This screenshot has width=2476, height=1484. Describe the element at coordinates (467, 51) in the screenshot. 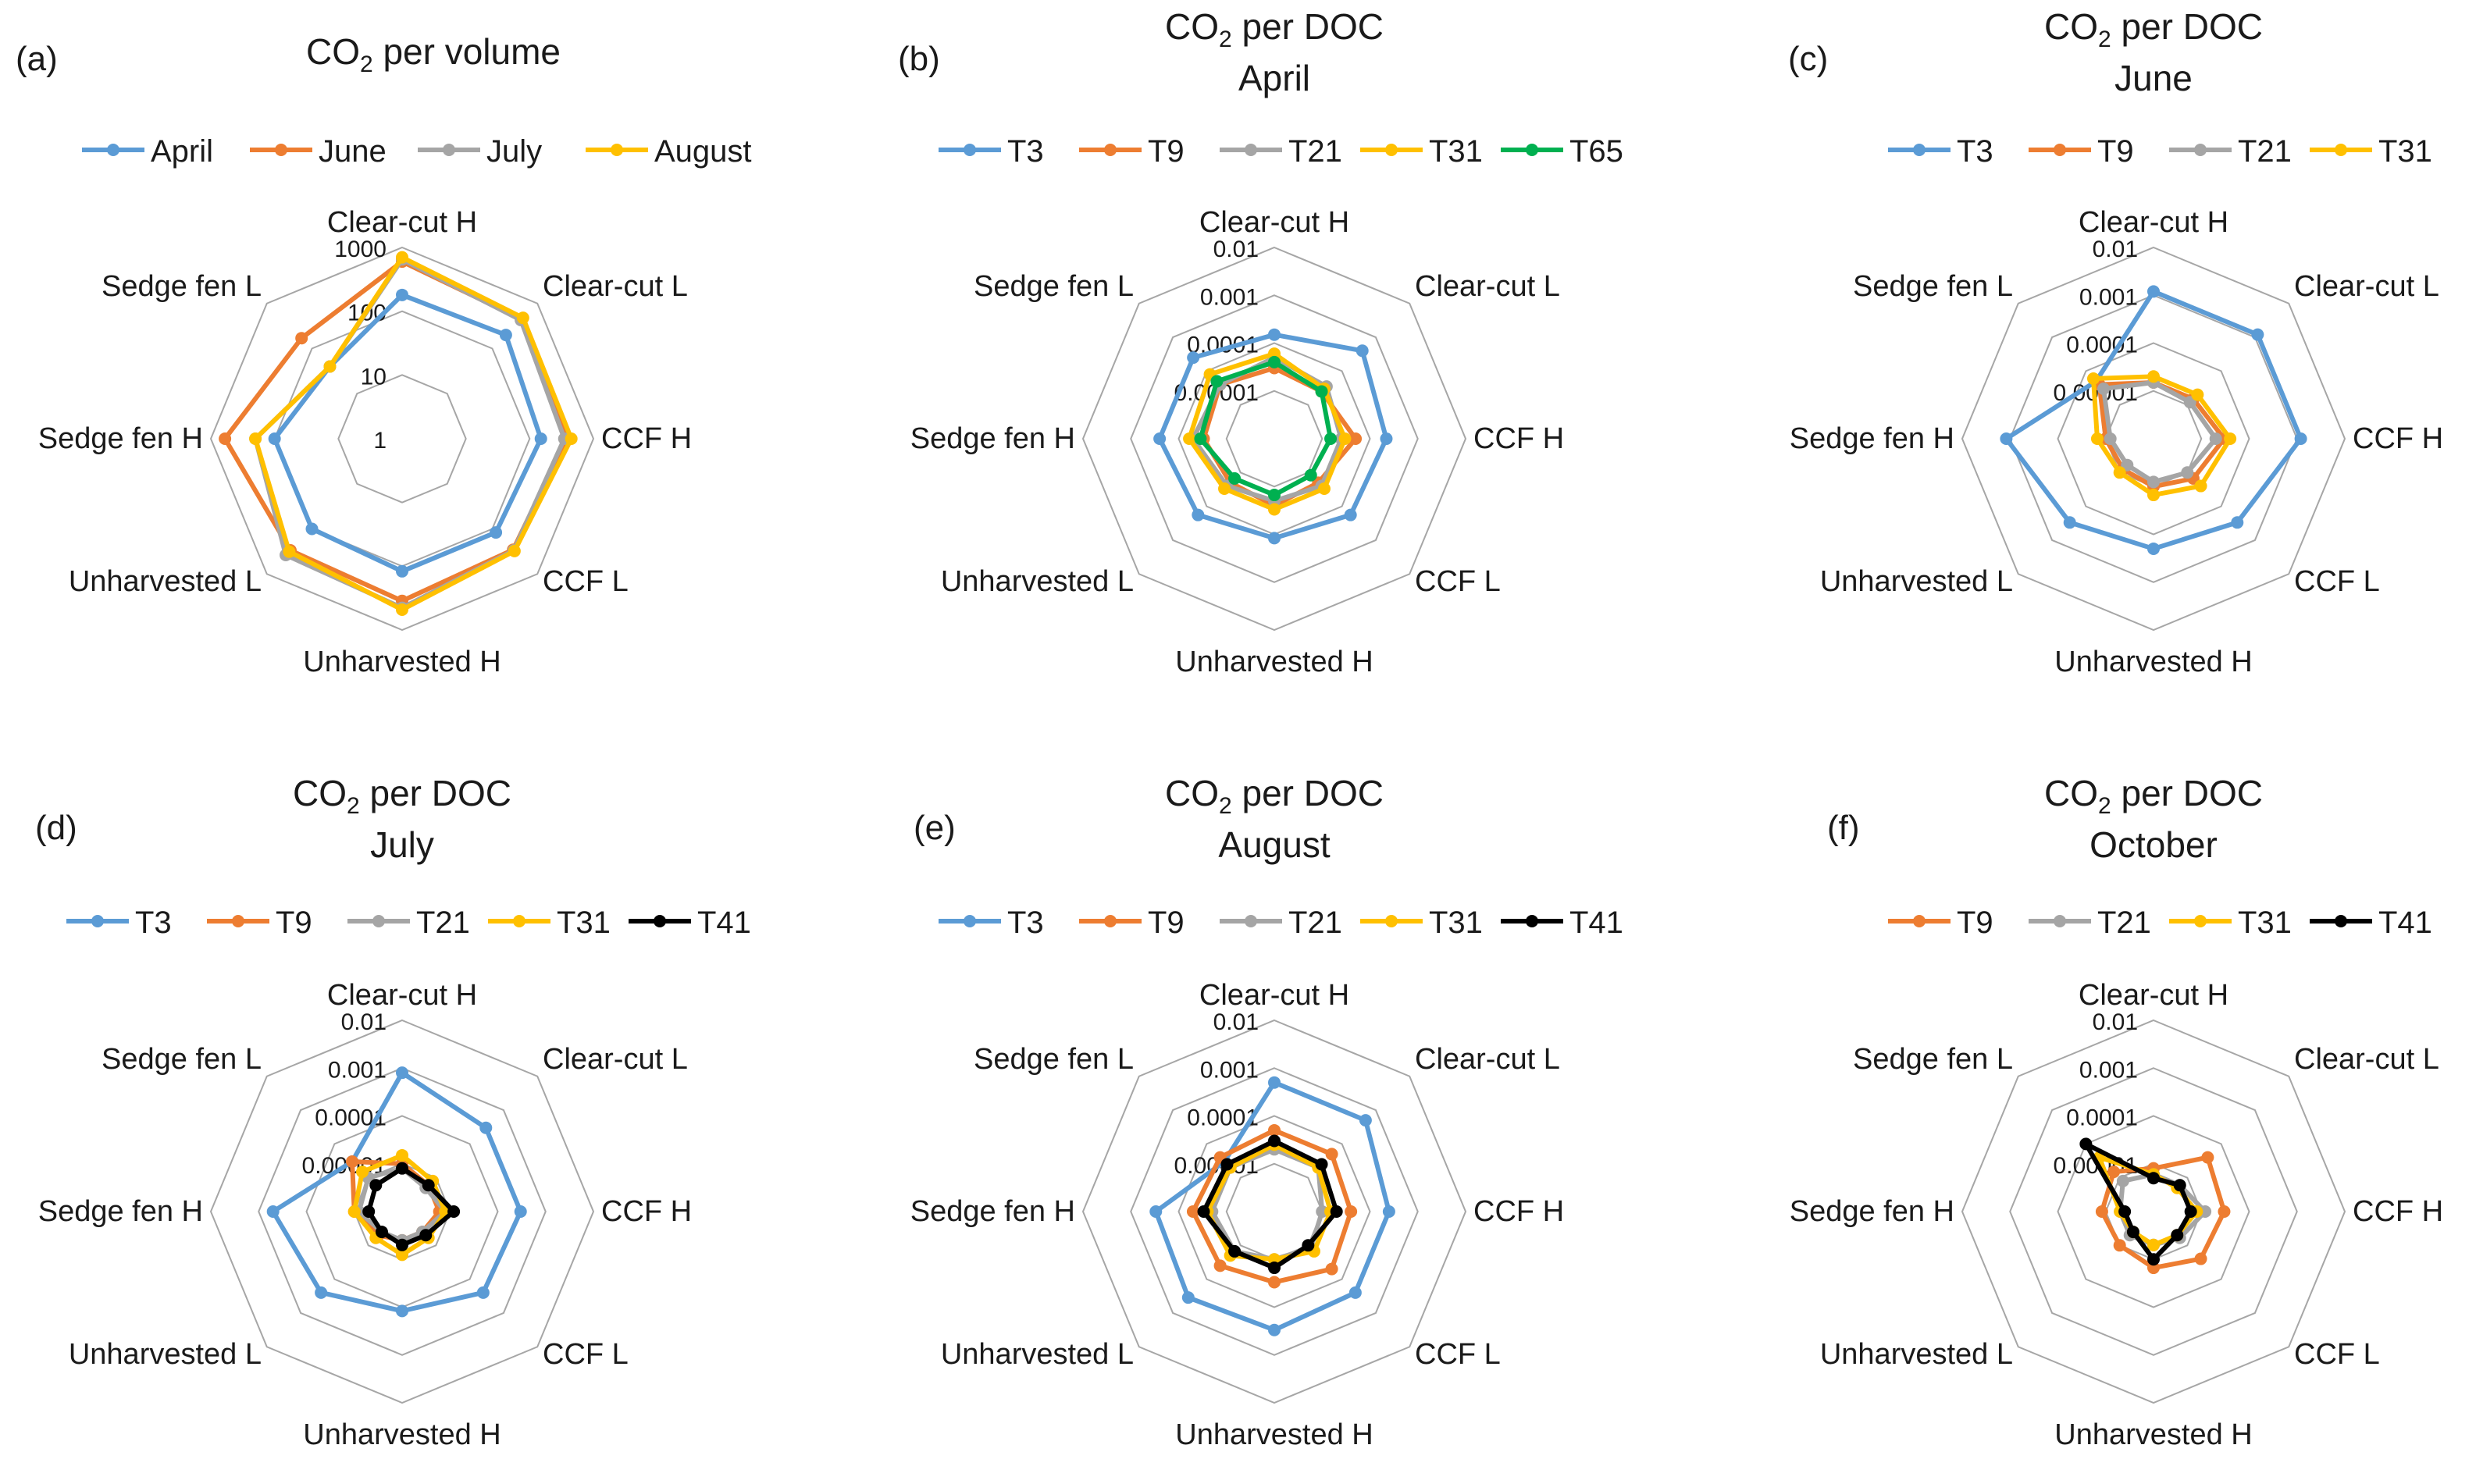

I see `title-part: per volume` at that location.